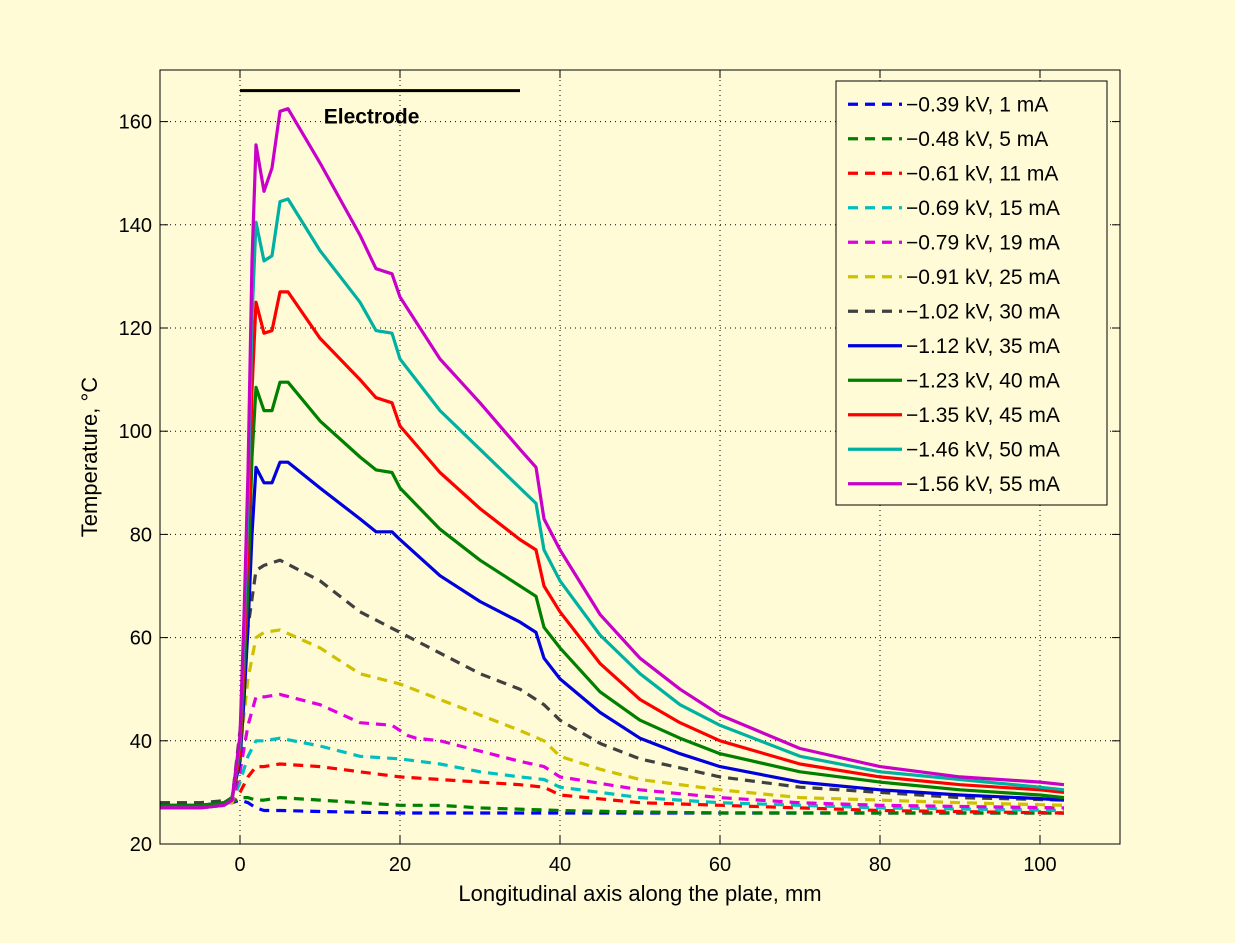 The width and height of the screenshot is (1235, 943). I want to click on x-tick-label: 100, so click(1039, 865).